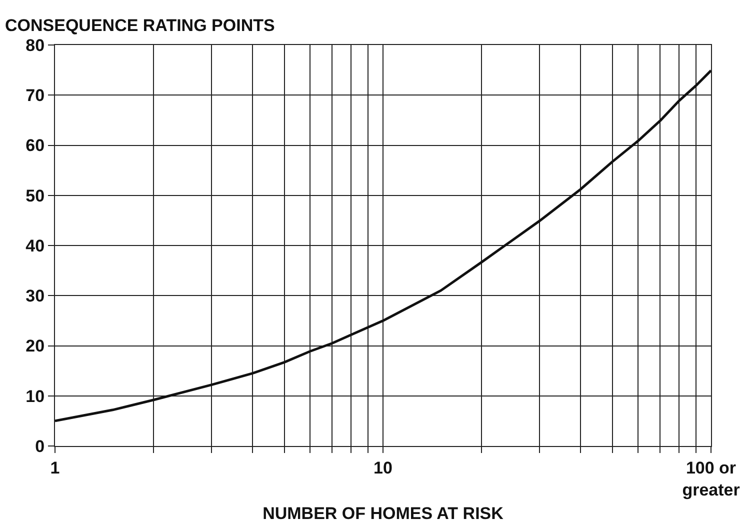  What do you see at coordinates (383, 468) in the screenshot?
I see `x-tick-label: 10` at bounding box center [383, 468].